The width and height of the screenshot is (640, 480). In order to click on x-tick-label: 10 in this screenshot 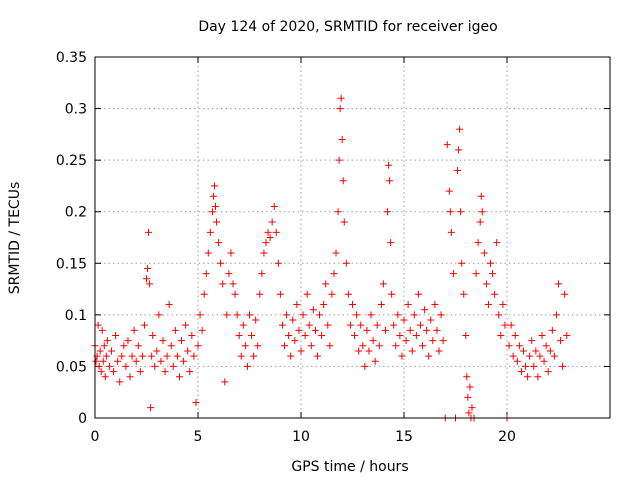, I will do `click(301, 437)`.